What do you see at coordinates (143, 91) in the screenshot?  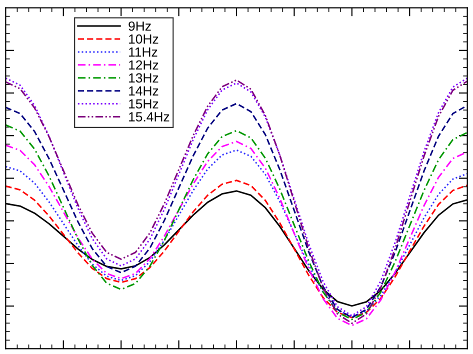 I see `legend-label: 14Hz` at bounding box center [143, 91].